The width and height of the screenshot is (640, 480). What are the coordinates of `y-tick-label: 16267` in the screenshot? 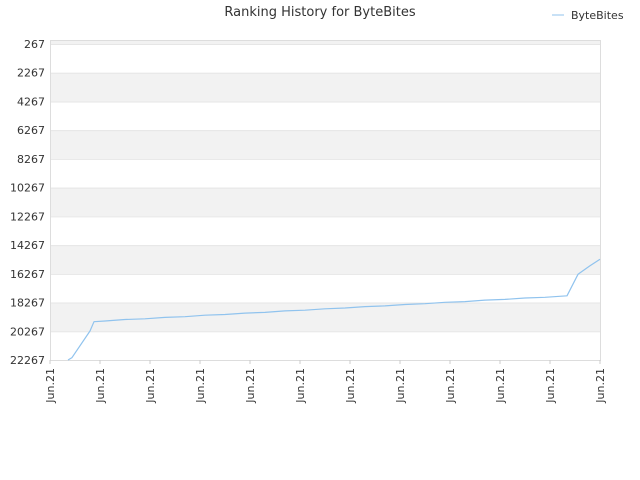 It's located at (27, 274).